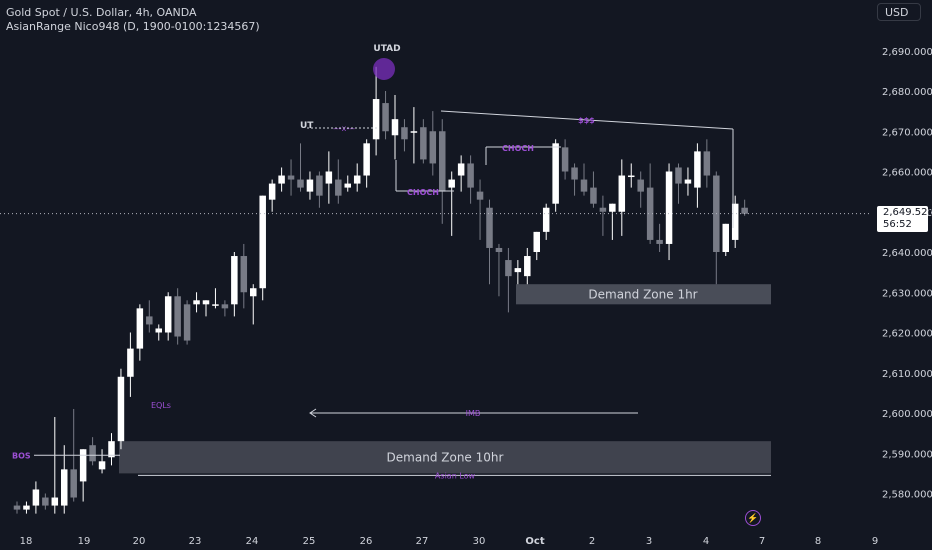 Image resolution: width=932 pixels, height=550 pixels. Describe the element at coordinates (592, 541) in the screenshot. I see `time-tick-label: 2` at that location.